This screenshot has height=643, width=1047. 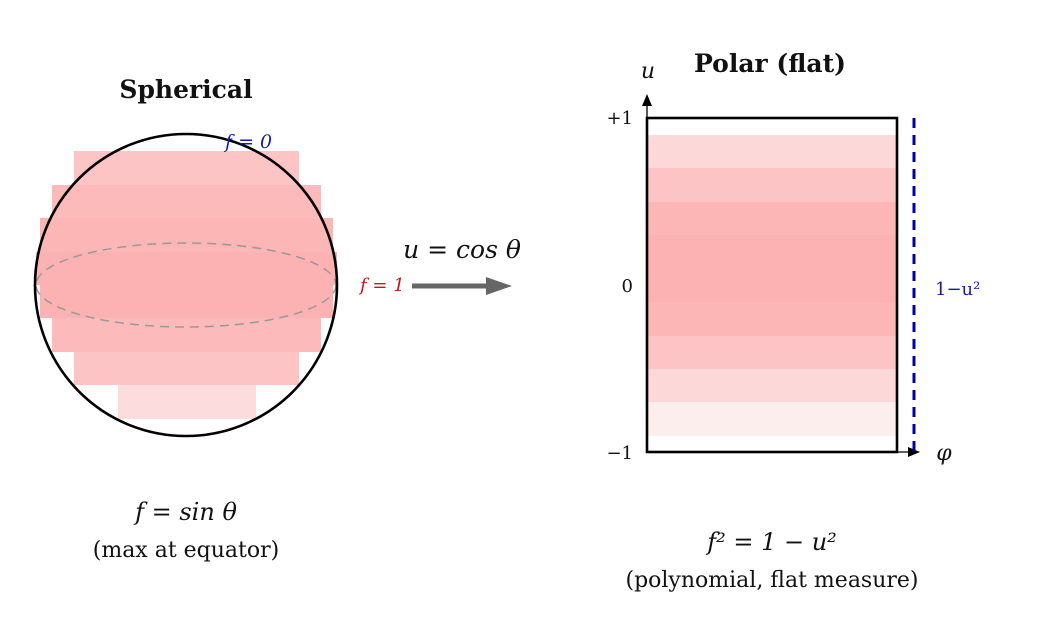 What do you see at coordinates (648, 71) in the screenshot?
I see `u-axis-label: u` at bounding box center [648, 71].